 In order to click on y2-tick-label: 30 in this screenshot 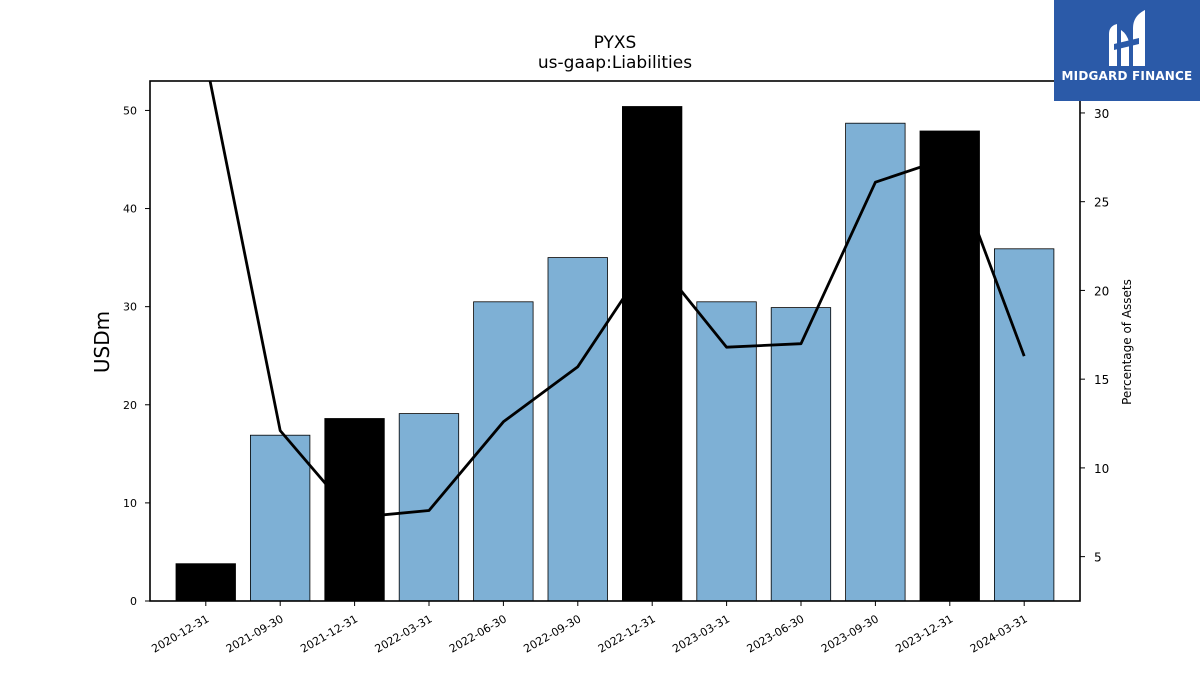, I will do `click(1101, 114)`.